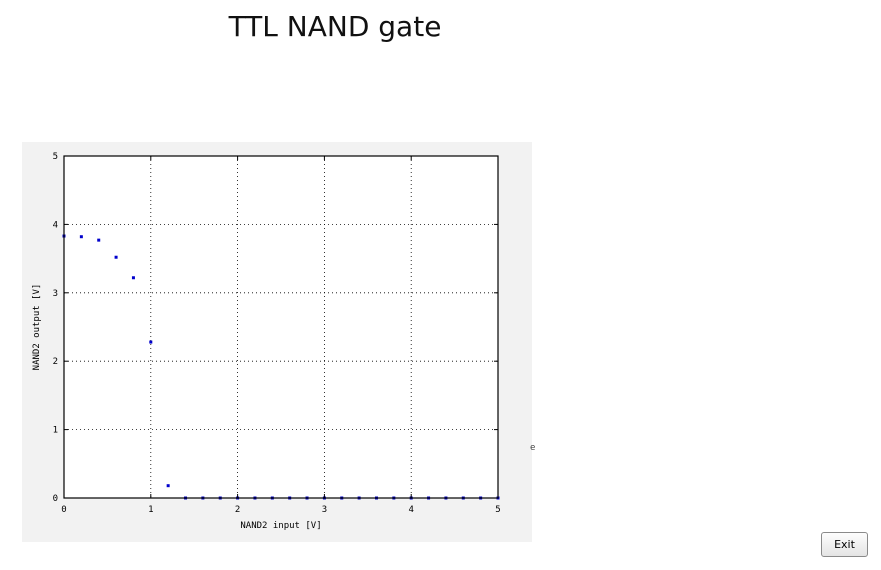 This screenshot has width=881, height=570. What do you see at coordinates (55, 157) in the screenshot?
I see `y-tick-label: 5` at bounding box center [55, 157].